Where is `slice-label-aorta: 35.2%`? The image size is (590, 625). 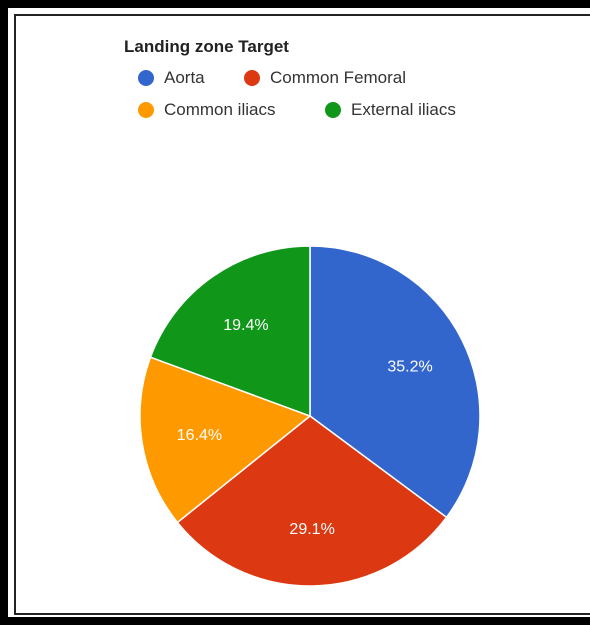
slice-label-aorta: 35.2% is located at coordinates (409, 367).